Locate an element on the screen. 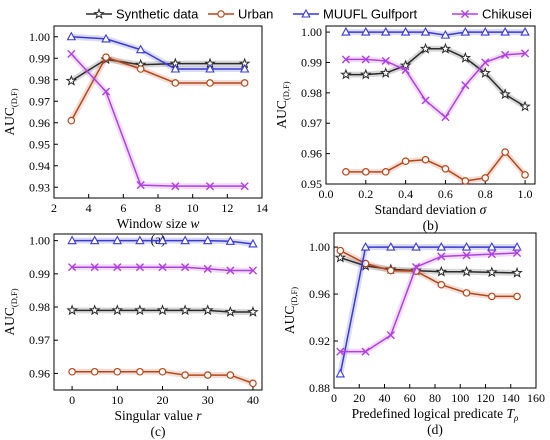 This screenshot has height=440, width=550. panel-caption: (b) is located at coordinates (431, 225).